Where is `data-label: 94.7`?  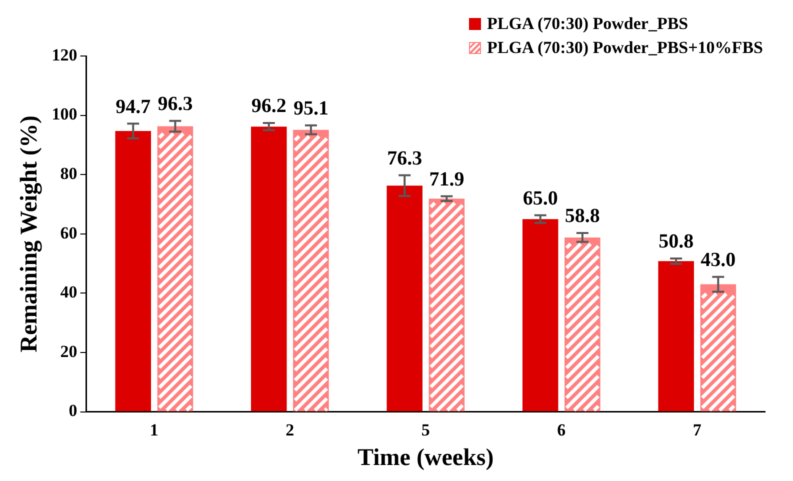 data-label: 94.7 is located at coordinates (133, 107).